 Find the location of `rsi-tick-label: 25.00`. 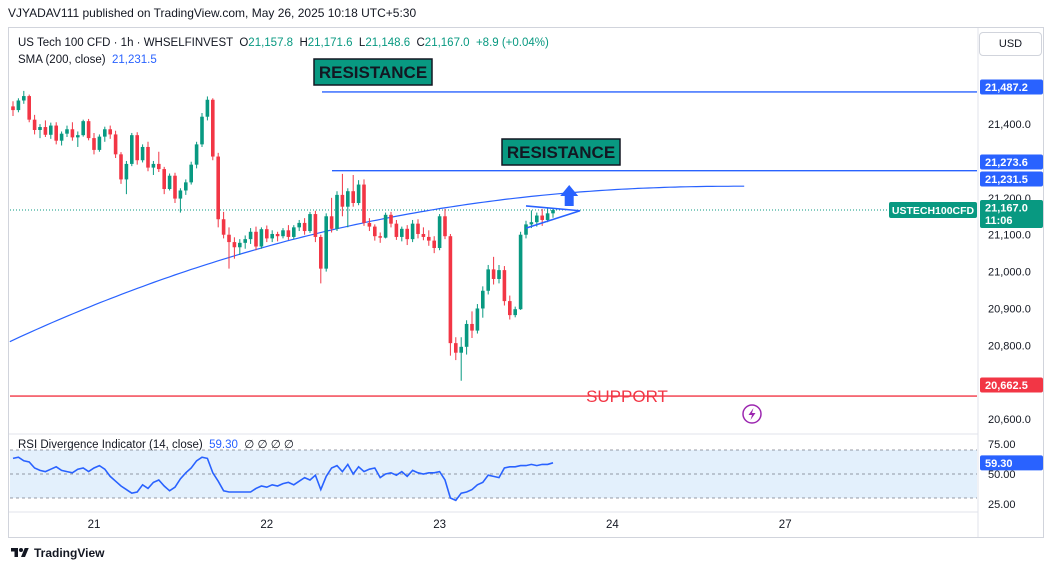

rsi-tick-label: 25.00 is located at coordinates (1002, 505).